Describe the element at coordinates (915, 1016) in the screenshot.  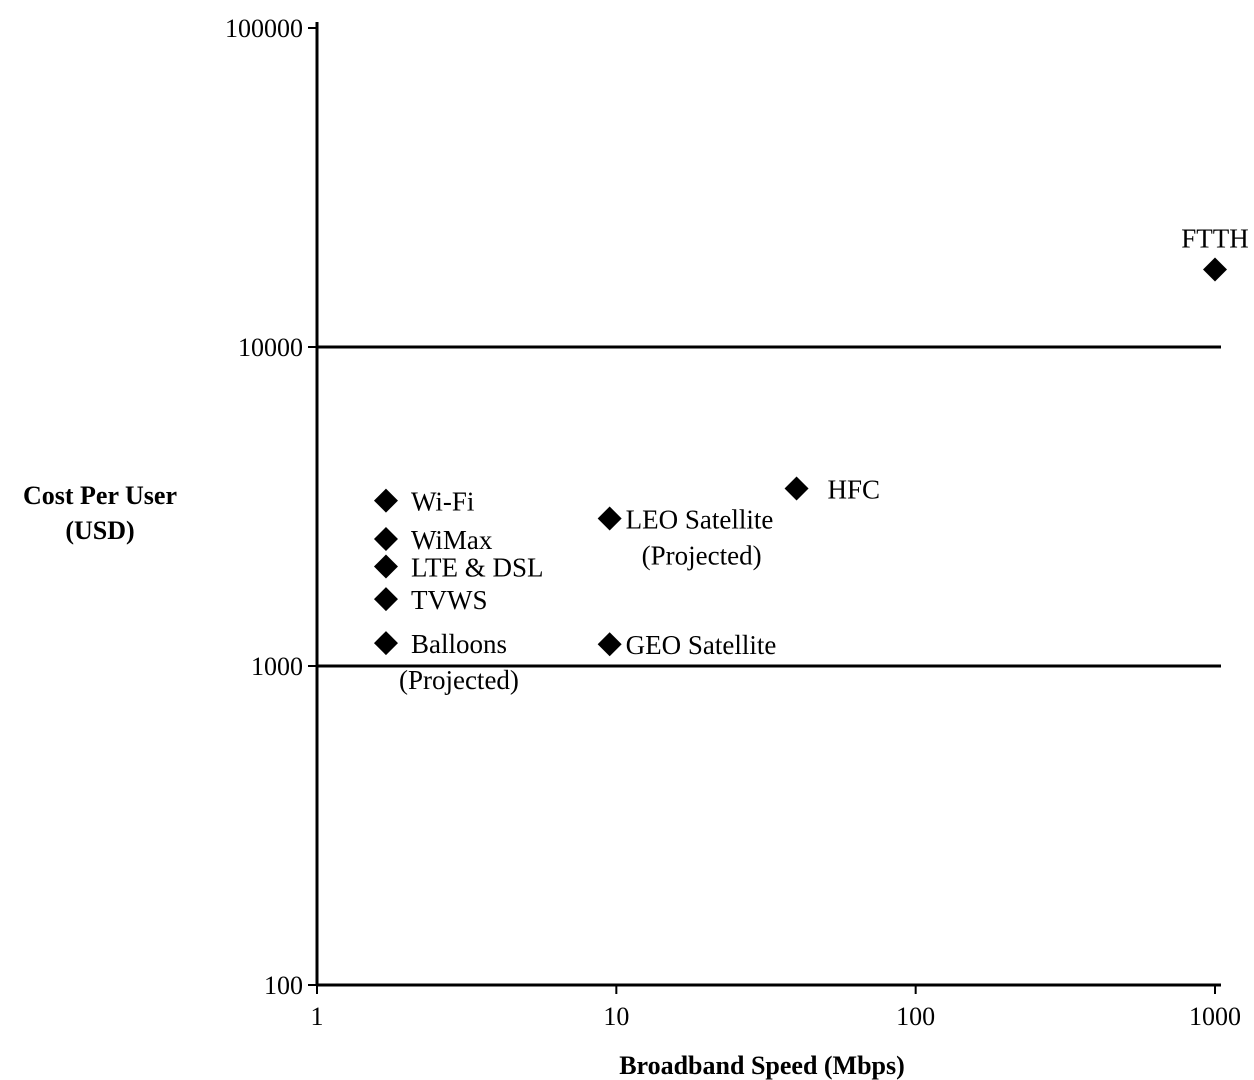
I see `x-tick-label: 100` at that location.